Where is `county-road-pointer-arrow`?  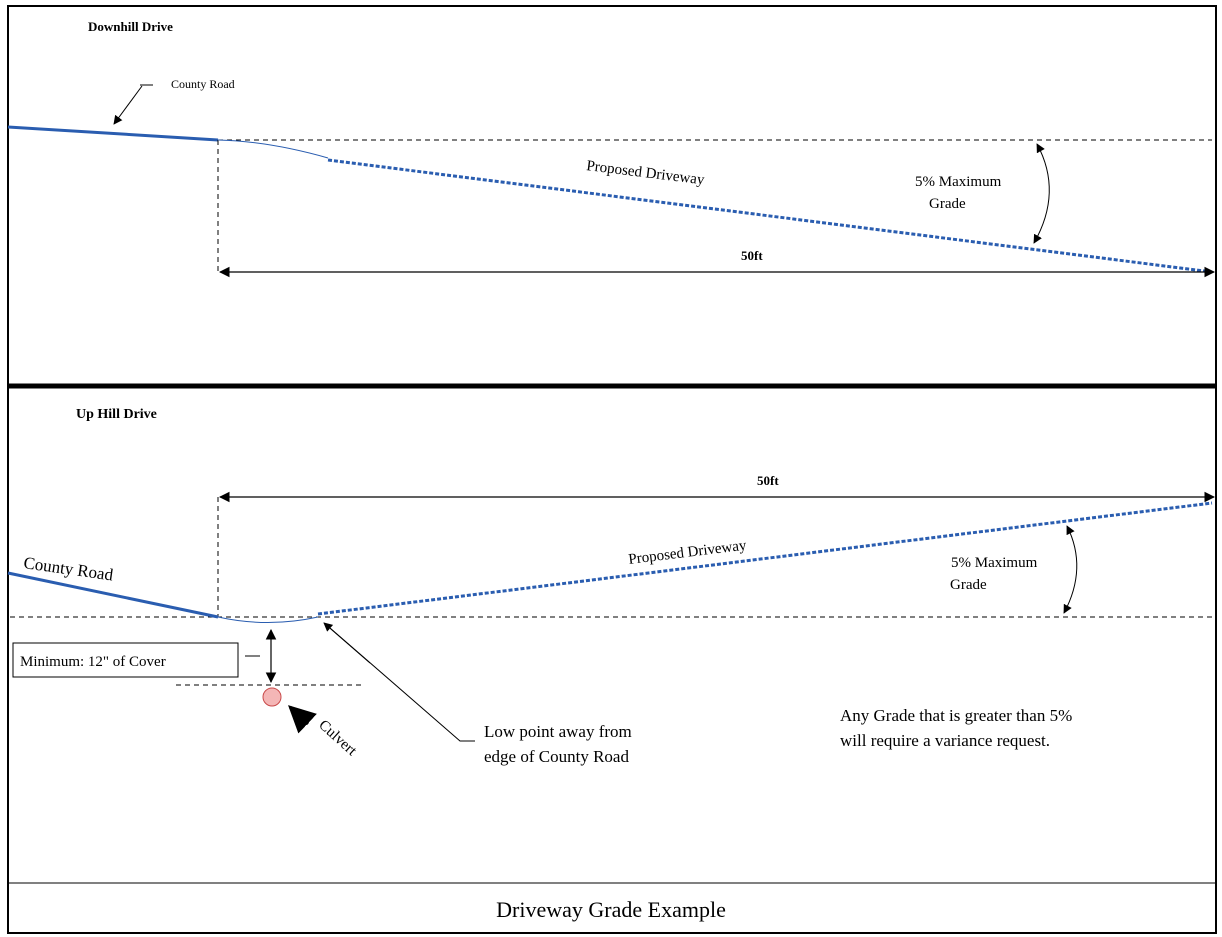
county-road-pointer-arrow is located at coordinates (128, 105).